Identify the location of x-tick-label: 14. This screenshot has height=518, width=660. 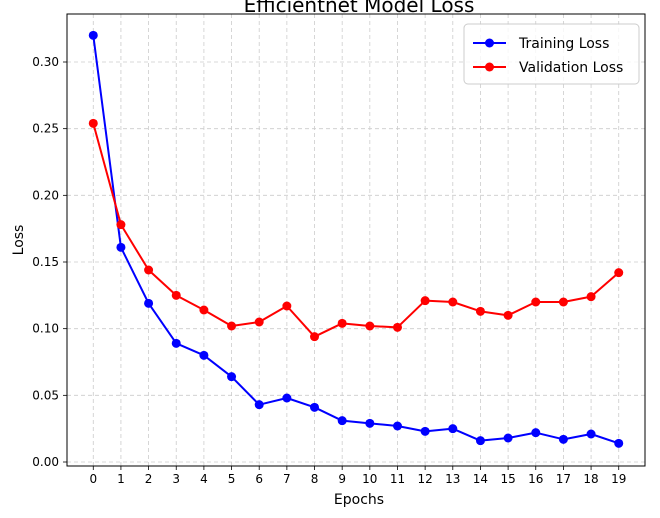
(480, 479).